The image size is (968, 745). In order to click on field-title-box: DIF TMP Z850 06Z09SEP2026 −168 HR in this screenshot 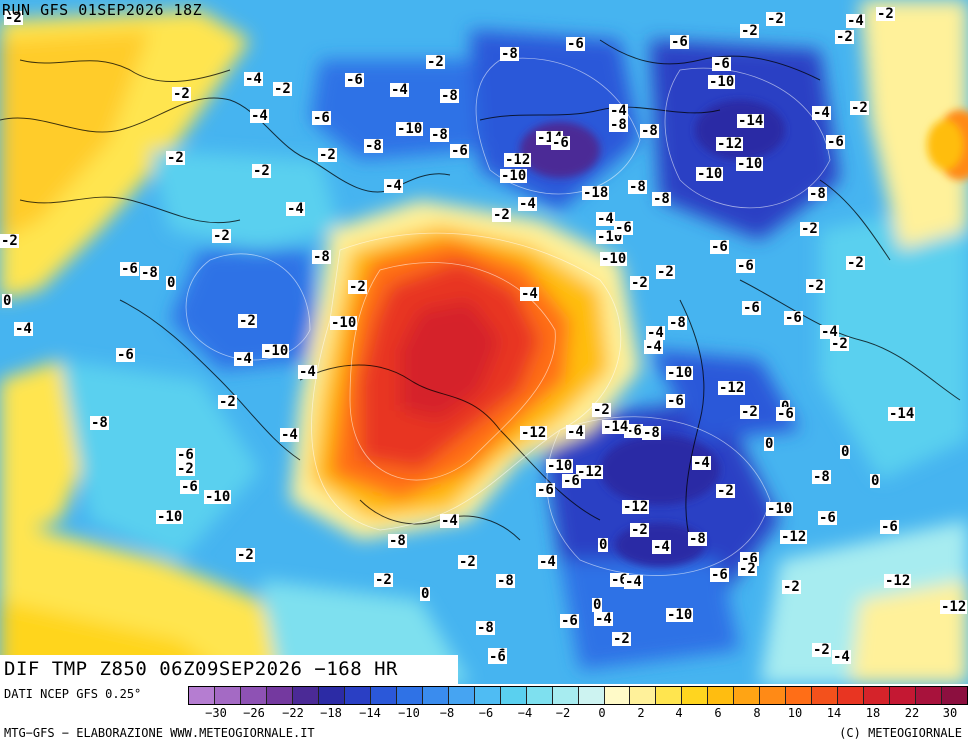, I will do `click(229, 669)`.